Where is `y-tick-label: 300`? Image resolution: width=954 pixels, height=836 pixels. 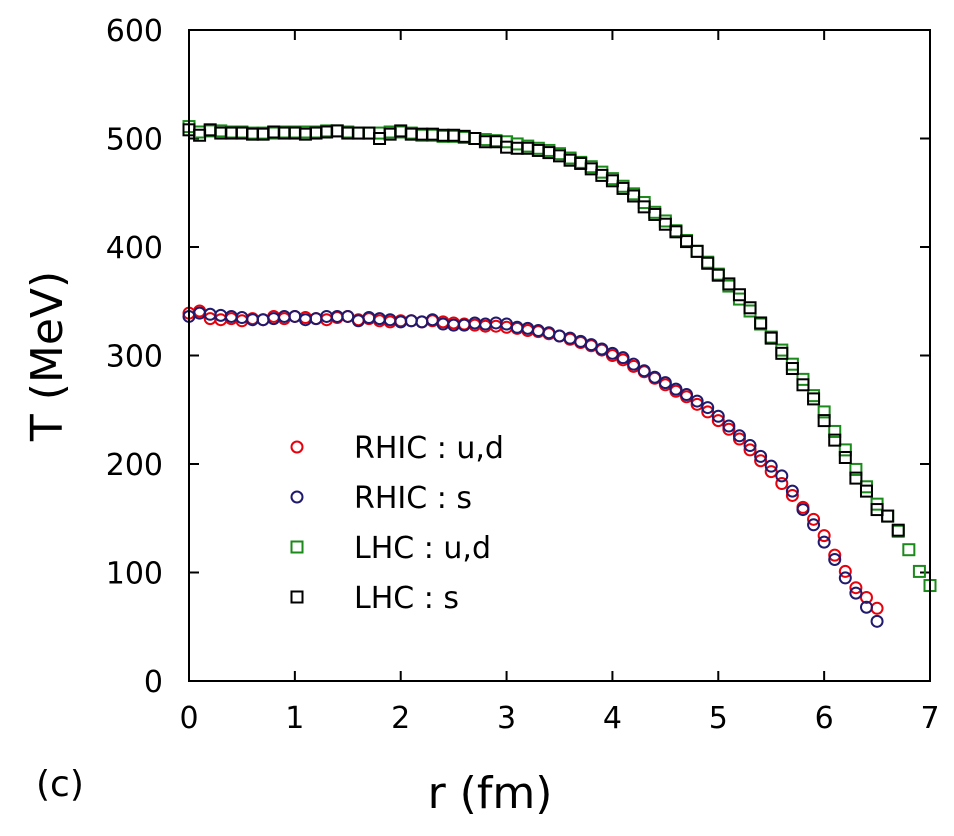 y-tick-label: 300 is located at coordinates (134, 357).